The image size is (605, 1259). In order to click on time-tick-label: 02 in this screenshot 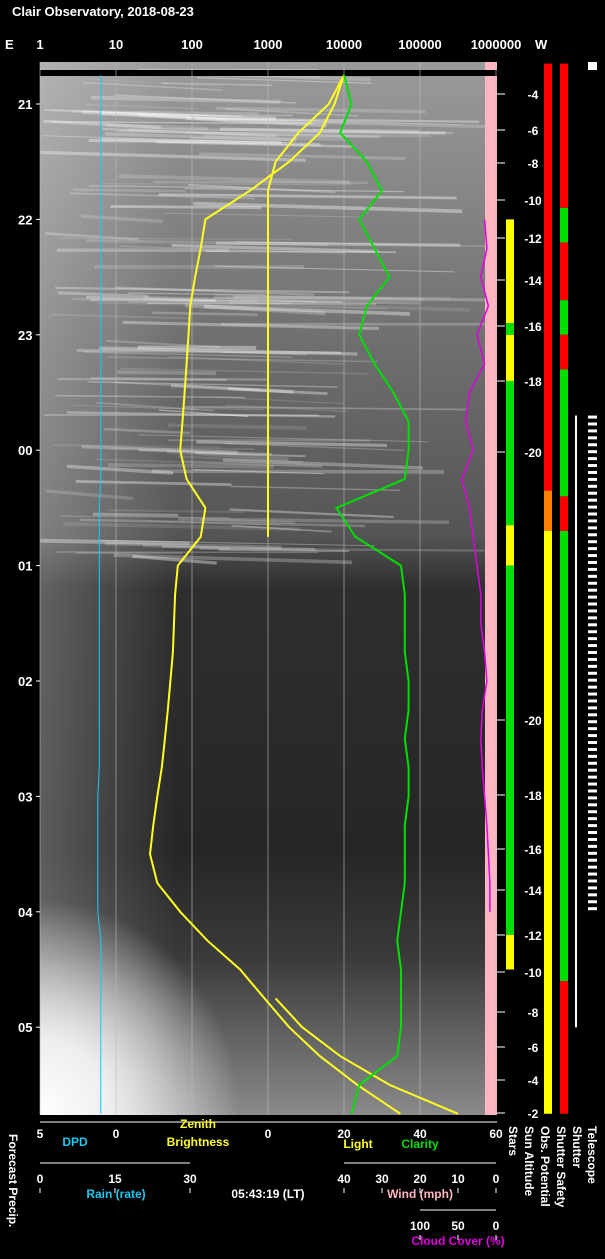, I will do `click(25, 681)`.